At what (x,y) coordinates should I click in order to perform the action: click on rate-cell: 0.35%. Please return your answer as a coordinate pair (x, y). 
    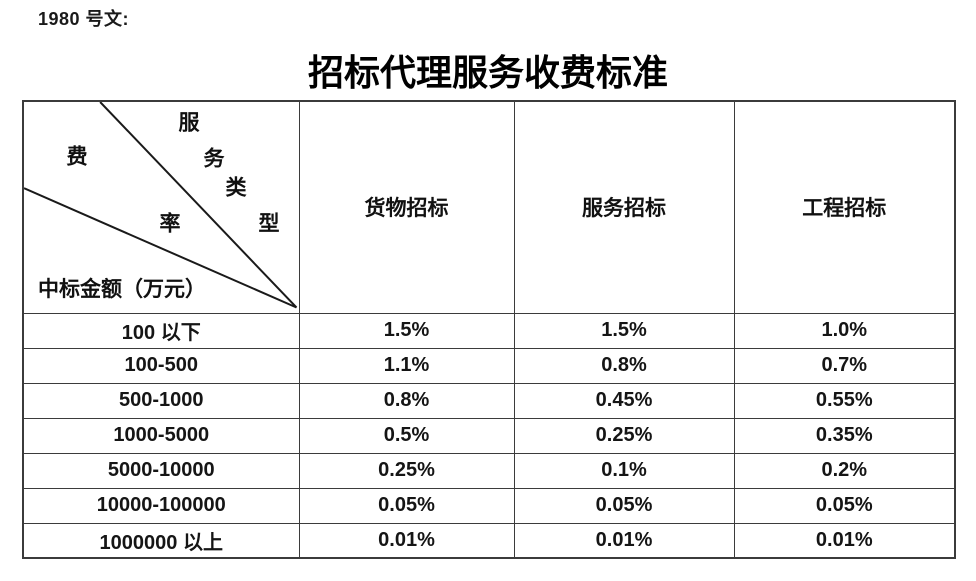
    Looking at the image, I should click on (844, 435).